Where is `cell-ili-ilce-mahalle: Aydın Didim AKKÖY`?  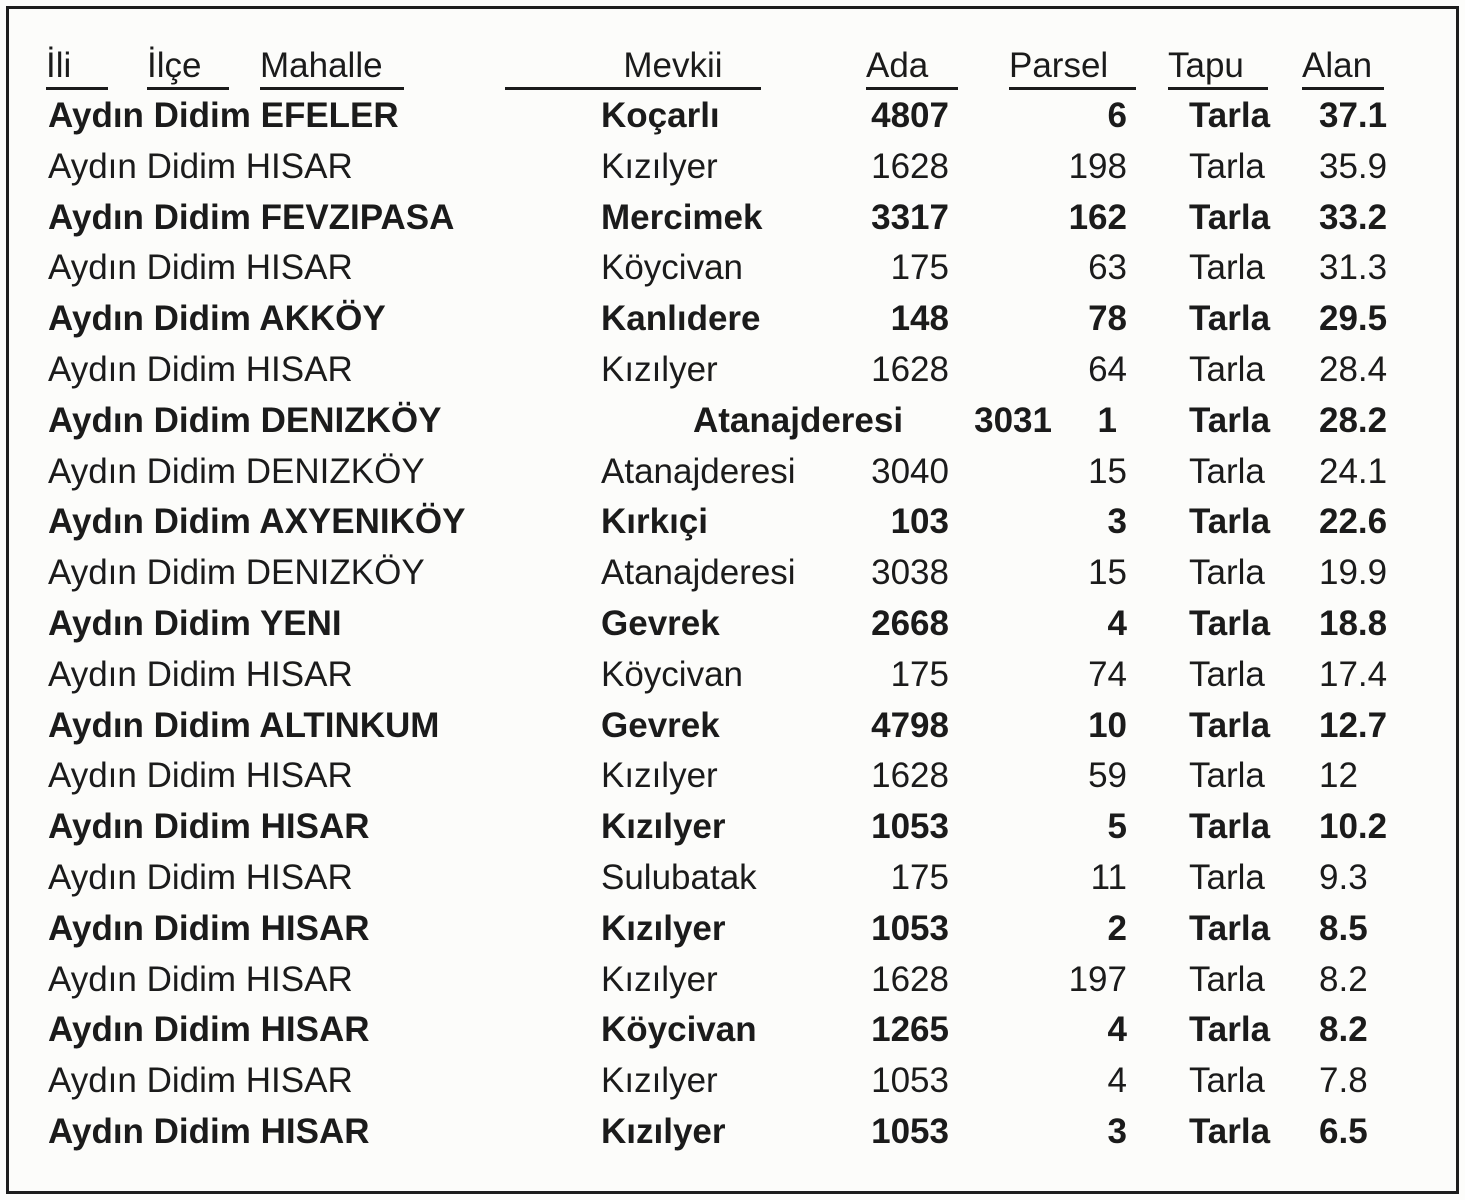
cell-ili-ilce-mahalle: Aydın Didim AKKÖY is located at coordinates (217, 319).